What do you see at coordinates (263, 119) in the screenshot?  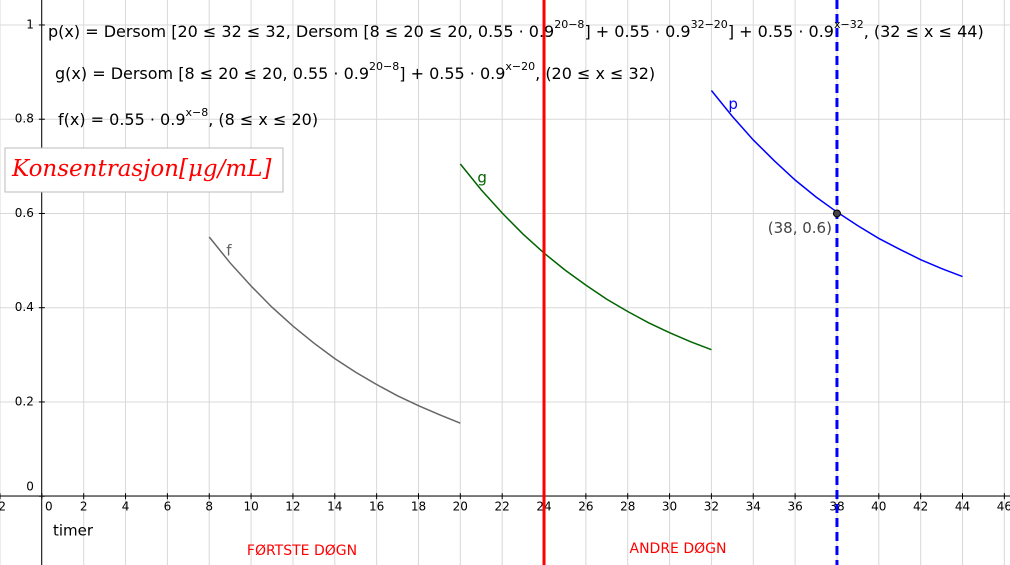 I see `formula-text: , (8 ≤ x ≤ 20)` at bounding box center [263, 119].